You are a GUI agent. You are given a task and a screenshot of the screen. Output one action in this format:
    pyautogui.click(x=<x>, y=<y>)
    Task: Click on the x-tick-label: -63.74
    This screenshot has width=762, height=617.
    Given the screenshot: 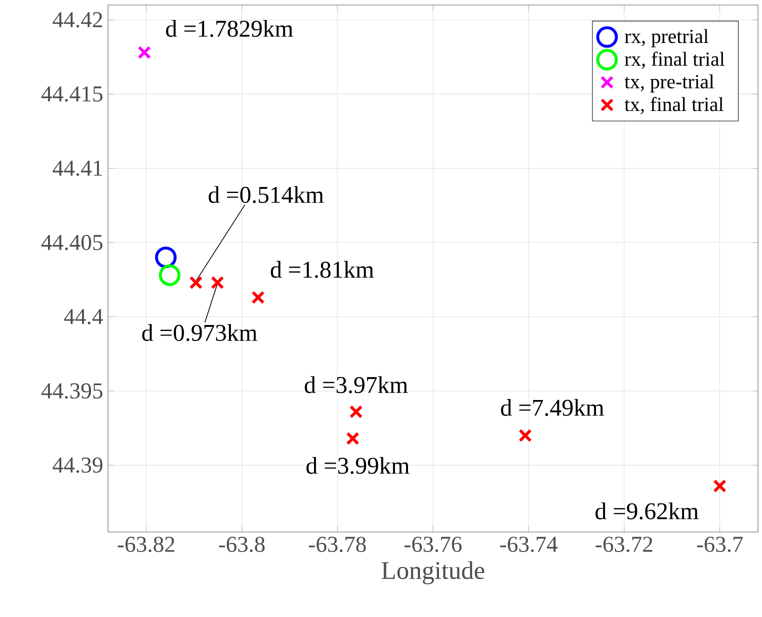 What is the action you would take?
    pyautogui.click(x=529, y=544)
    